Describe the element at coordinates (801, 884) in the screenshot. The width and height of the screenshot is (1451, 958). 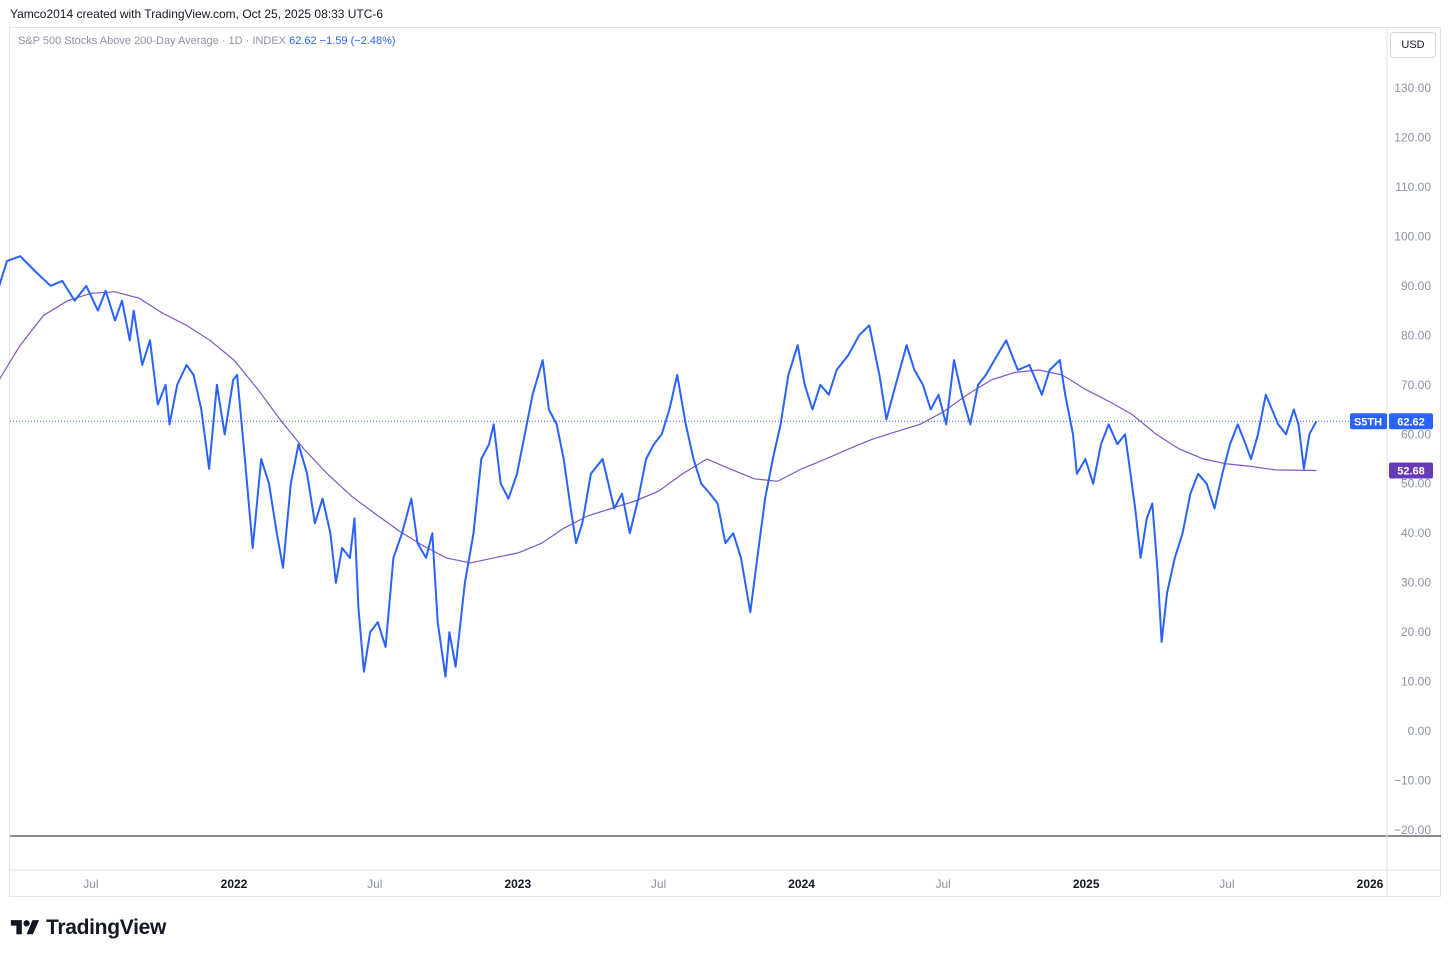
I see `x-tick-label: 2024` at that location.